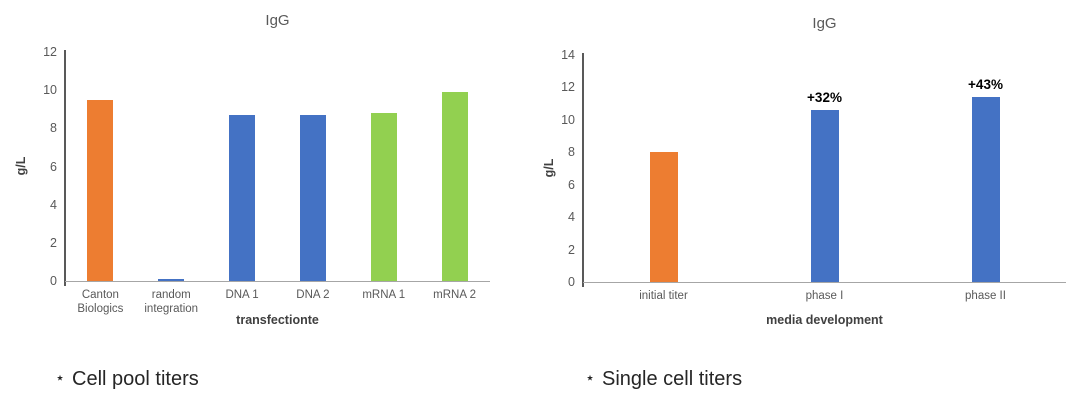 Image resolution: width=1082 pixels, height=415 pixels. I want to click on bar-phase-ii, so click(985, 189).